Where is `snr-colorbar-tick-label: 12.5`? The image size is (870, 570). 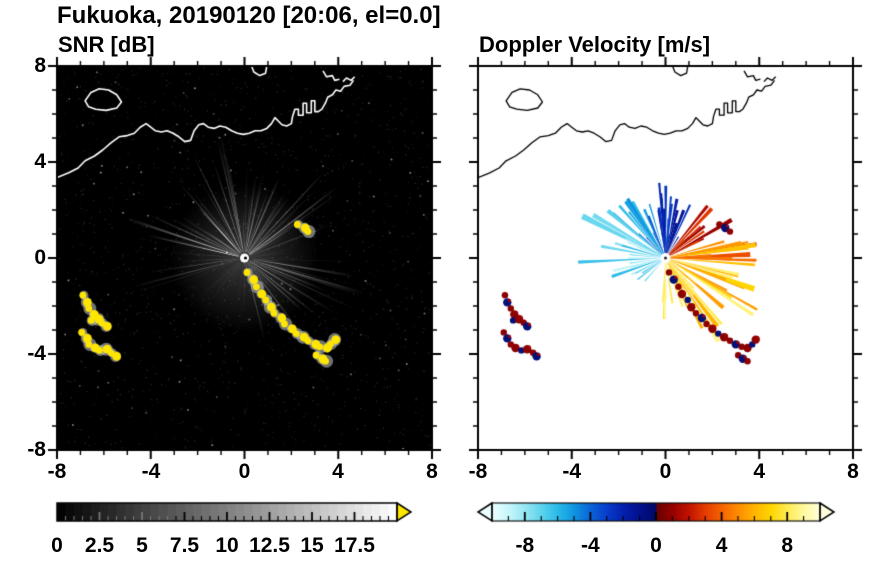
snr-colorbar-tick-label: 12.5 is located at coordinates (269, 545).